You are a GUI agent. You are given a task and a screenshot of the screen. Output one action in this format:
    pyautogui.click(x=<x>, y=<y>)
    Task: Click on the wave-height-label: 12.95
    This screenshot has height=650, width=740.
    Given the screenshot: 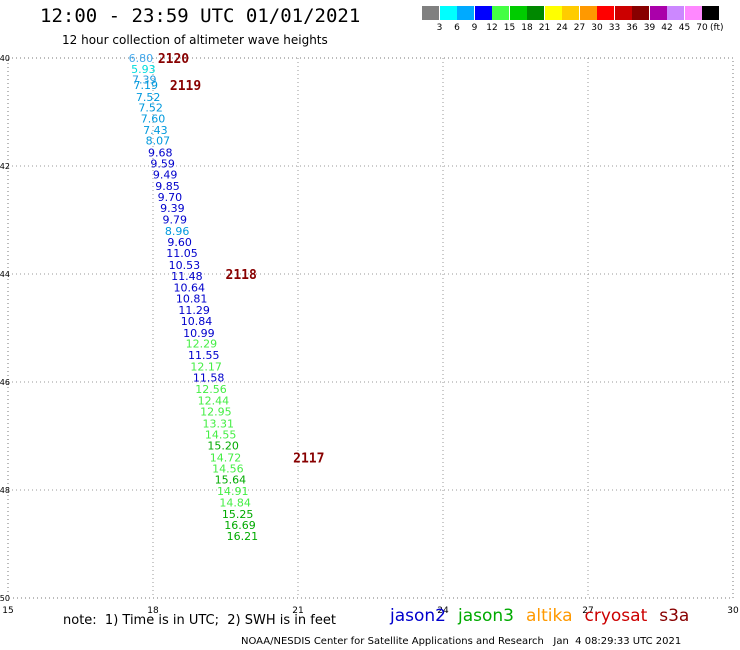 What is the action you would take?
    pyautogui.click(x=216, y=412)
    